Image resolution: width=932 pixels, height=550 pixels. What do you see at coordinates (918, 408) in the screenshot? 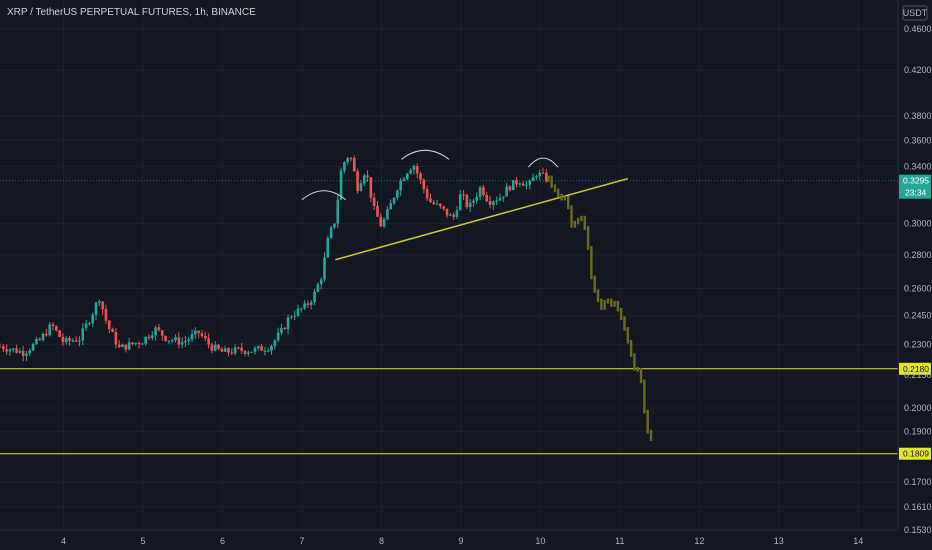
I see `y-tick-label: 0.2000` at bounding box center [918, 408].